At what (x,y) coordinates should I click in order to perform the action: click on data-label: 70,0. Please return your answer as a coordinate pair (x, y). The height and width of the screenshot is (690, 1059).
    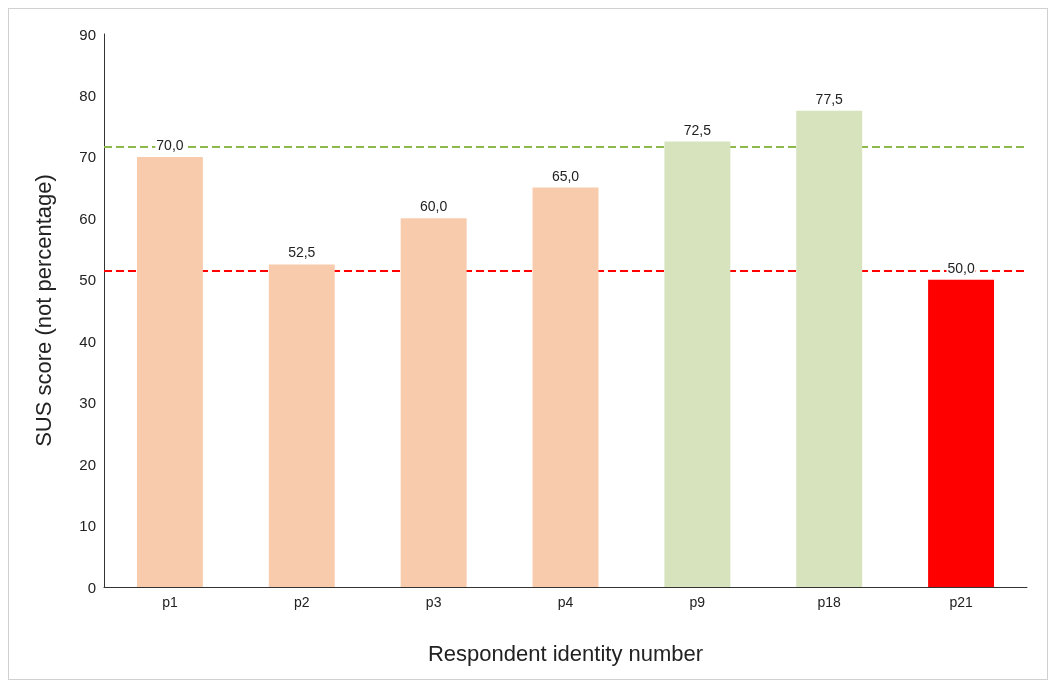
    Looking at the image, I should click on (170, 144).